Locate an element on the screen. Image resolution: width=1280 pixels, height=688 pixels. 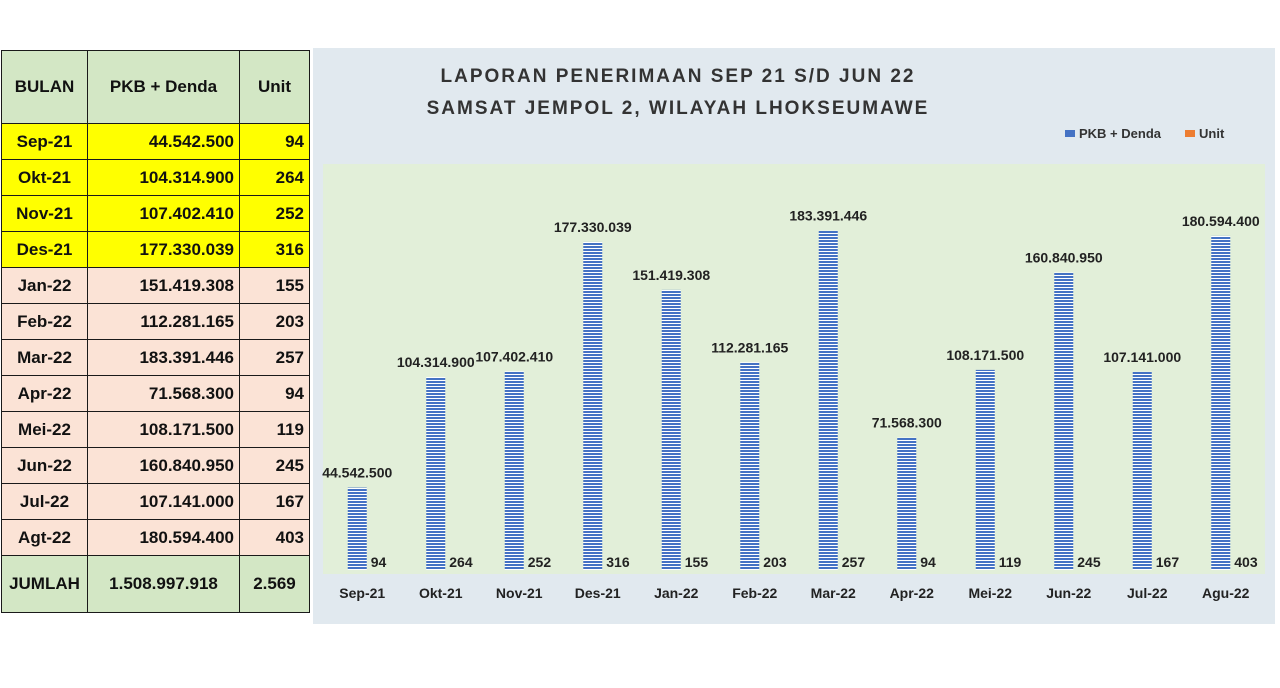
x-tick-label: Mar-22 is located at coordinates (833, 593).